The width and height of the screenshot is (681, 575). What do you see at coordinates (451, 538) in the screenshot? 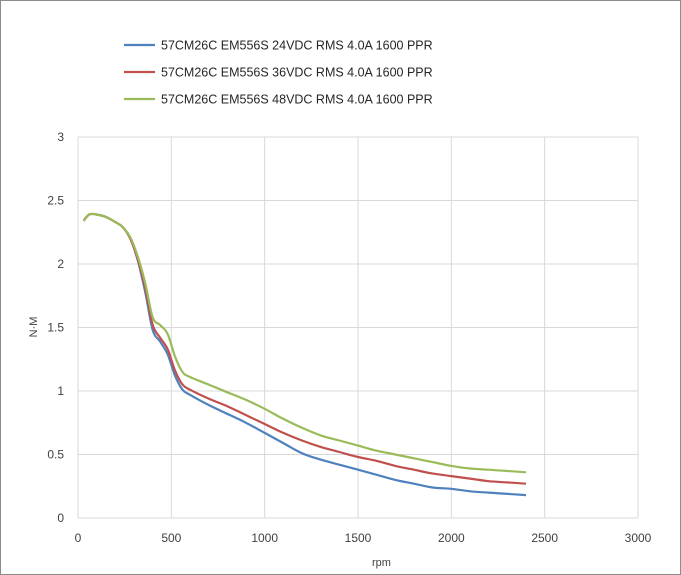
I see `x-tick-label: 2000` at bounding box center [451, 538].